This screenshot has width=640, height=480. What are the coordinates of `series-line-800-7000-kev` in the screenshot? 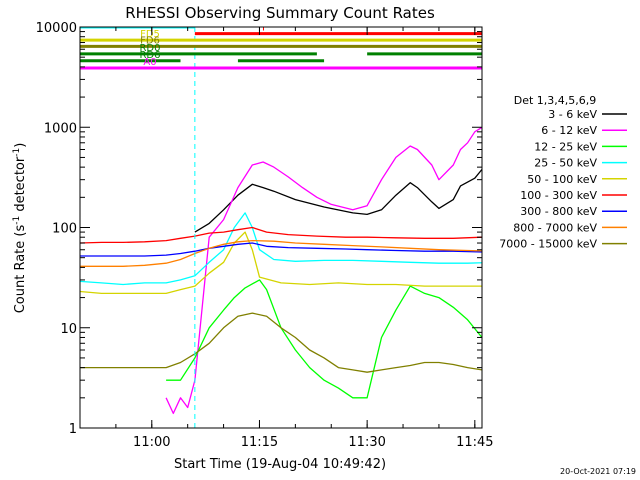 It's located at (281, 253).